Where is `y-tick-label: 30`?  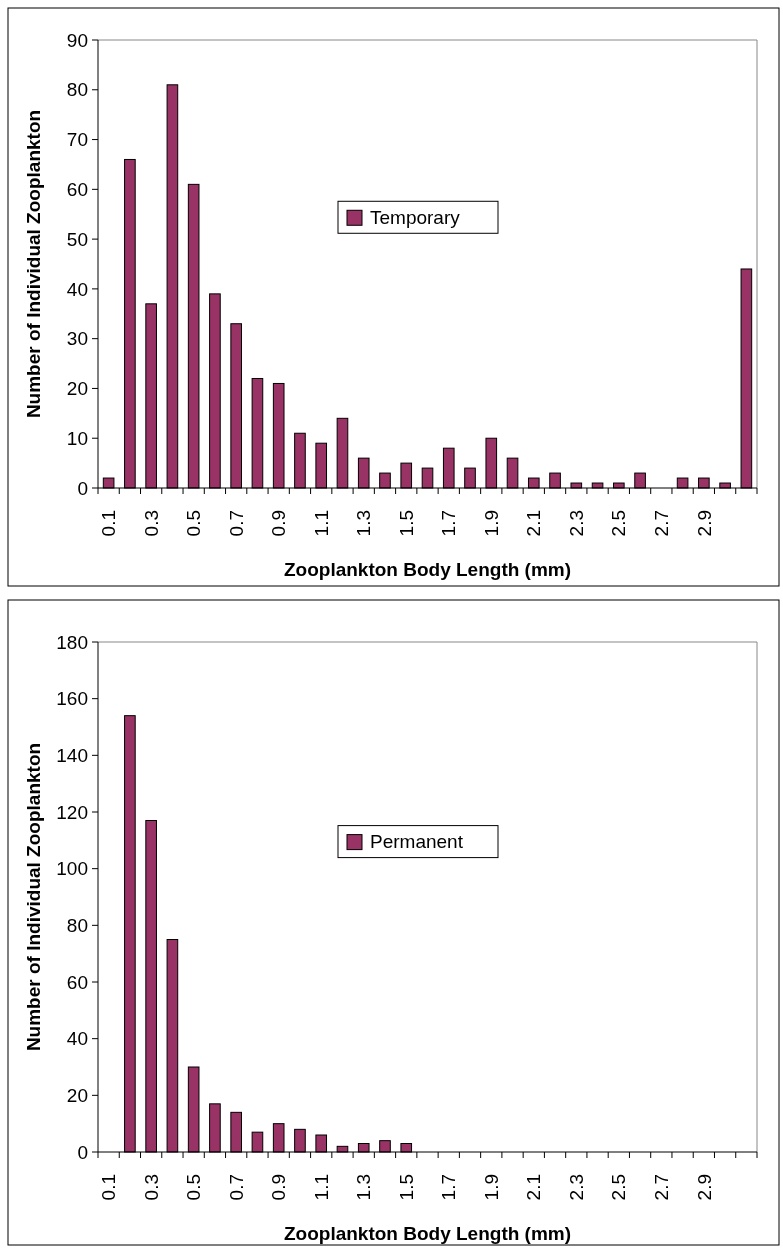 y-tick-label: 30 is located at coordinates (77, 339).